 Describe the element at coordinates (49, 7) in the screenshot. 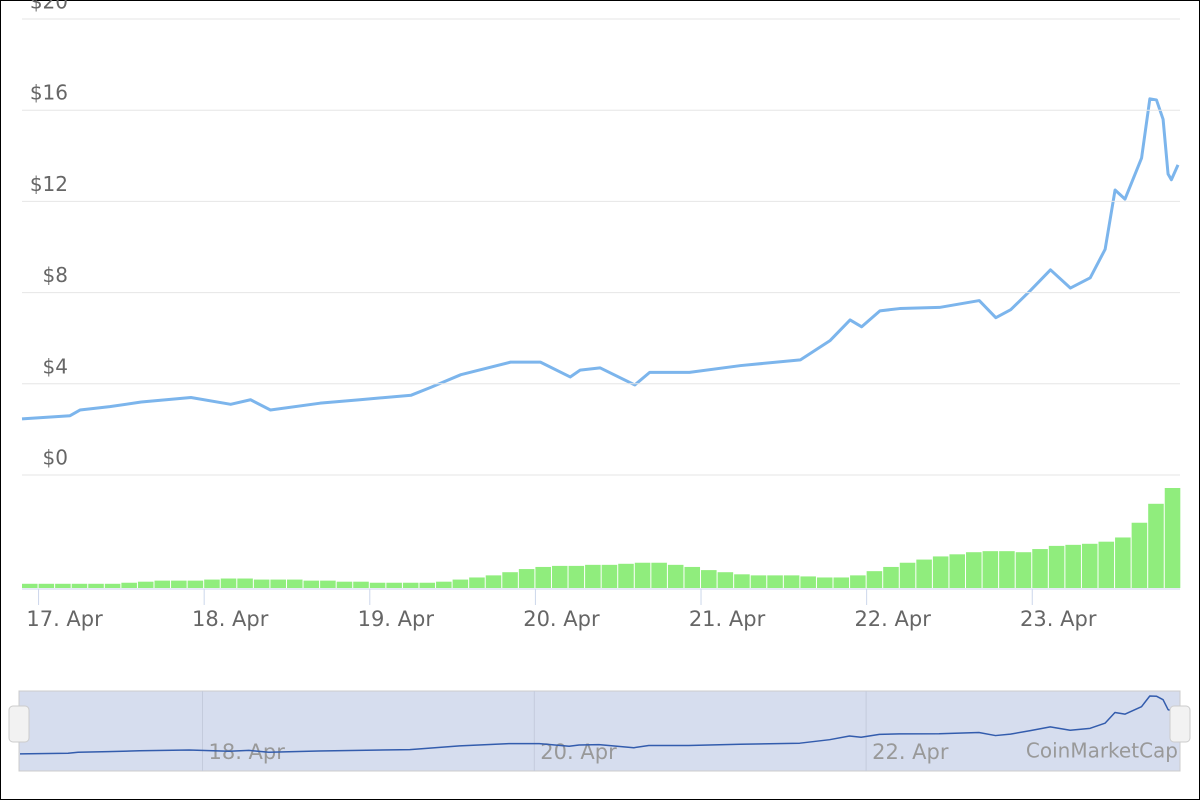

I see `y-tick-label: $20` at that location.